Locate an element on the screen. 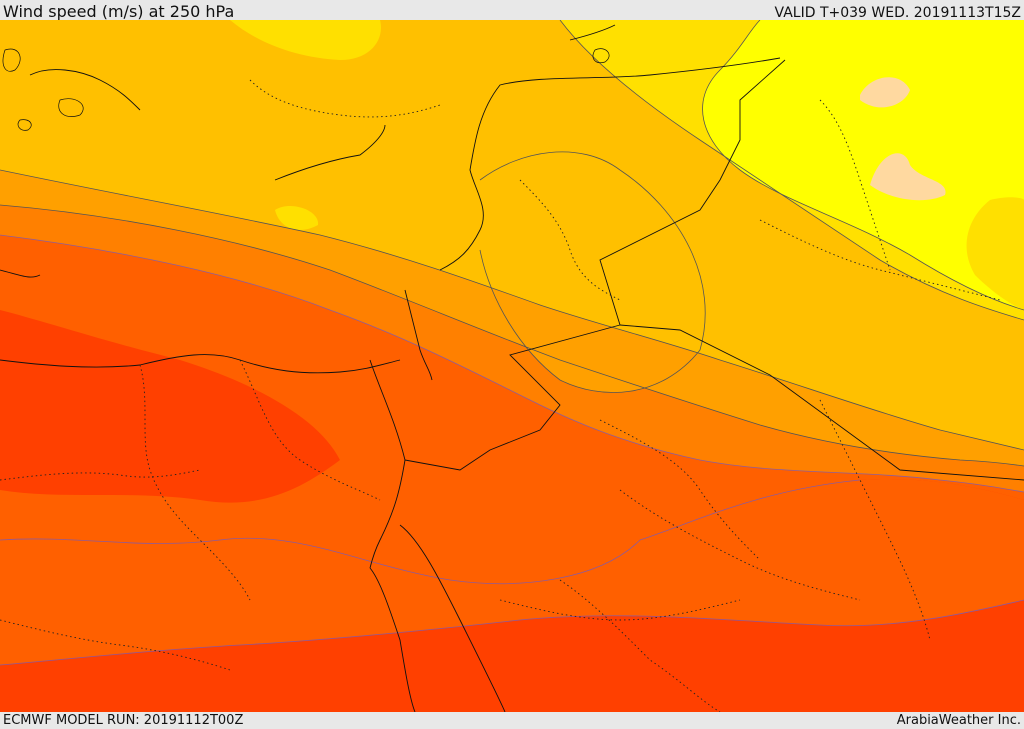  credit: ArabiaWeather Inc. is located at coordinates (958, 720).